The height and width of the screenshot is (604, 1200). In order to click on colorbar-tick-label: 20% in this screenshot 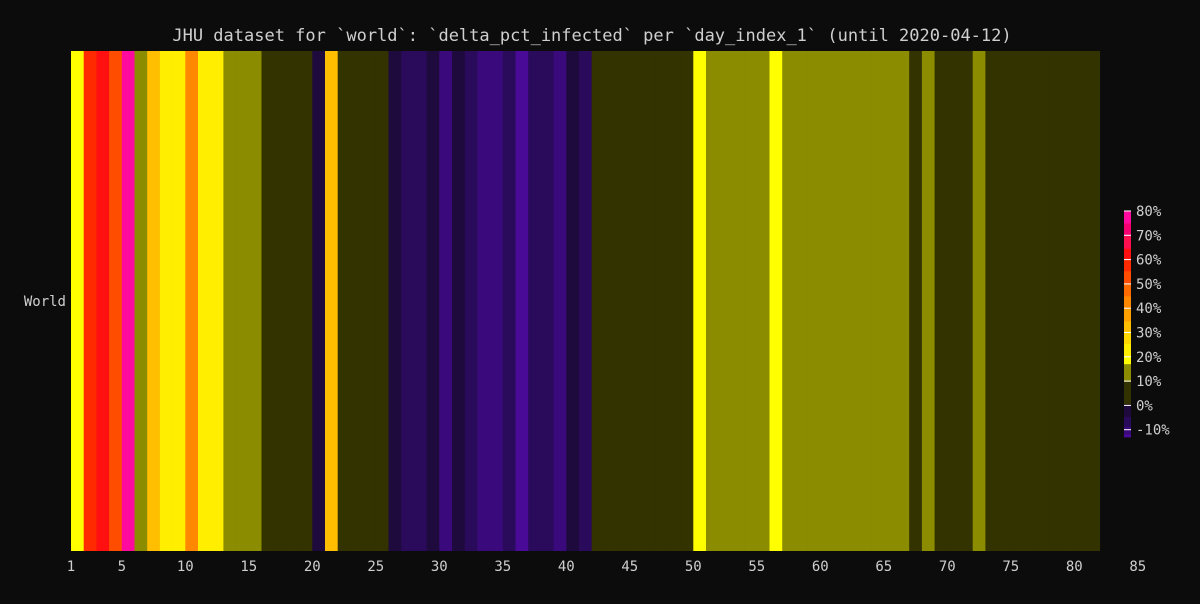, I will do `click(1149, 358)`.